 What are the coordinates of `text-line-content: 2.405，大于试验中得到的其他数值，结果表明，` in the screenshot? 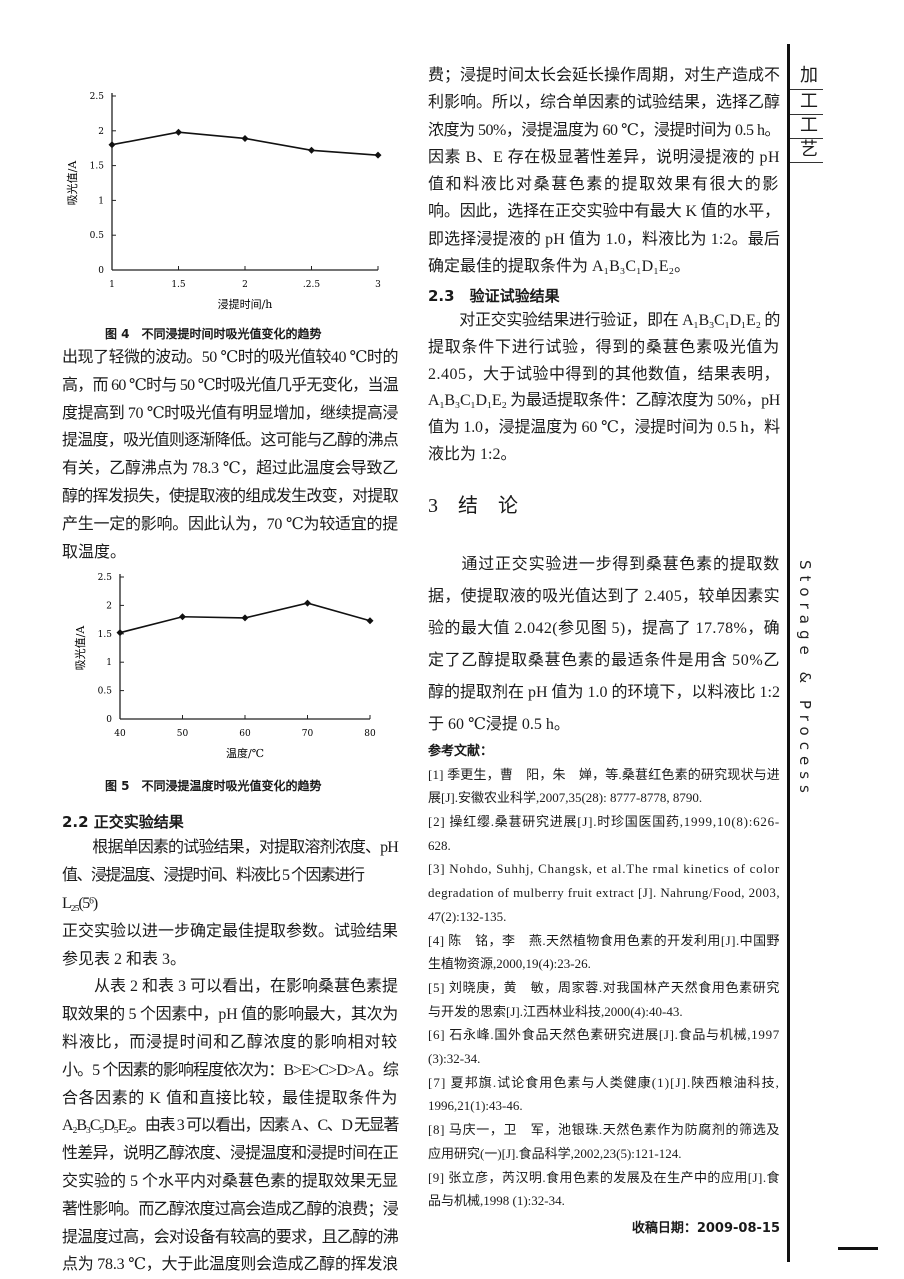 It's located at (604, 374).